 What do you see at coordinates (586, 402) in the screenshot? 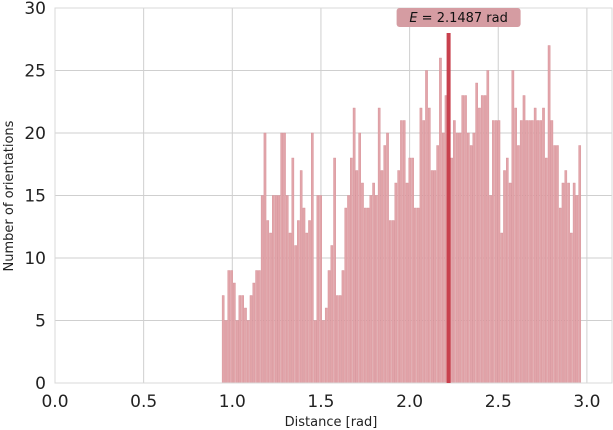
I see `x-tick-label: 3.0` at bounding box center [586, 402].